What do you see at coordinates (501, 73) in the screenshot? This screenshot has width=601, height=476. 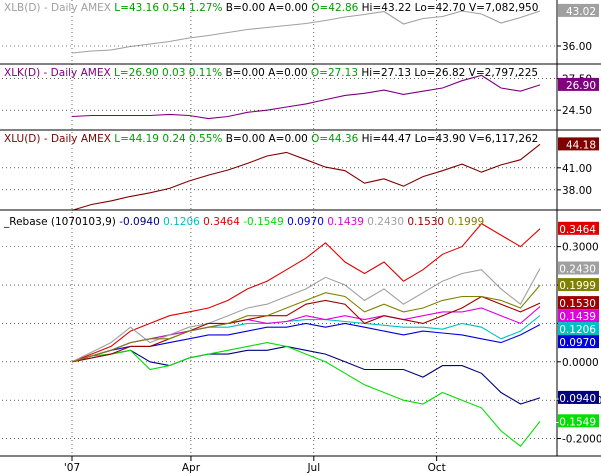 I see `header-field-9: V=2,797,225` at bounding box center [501, 73].